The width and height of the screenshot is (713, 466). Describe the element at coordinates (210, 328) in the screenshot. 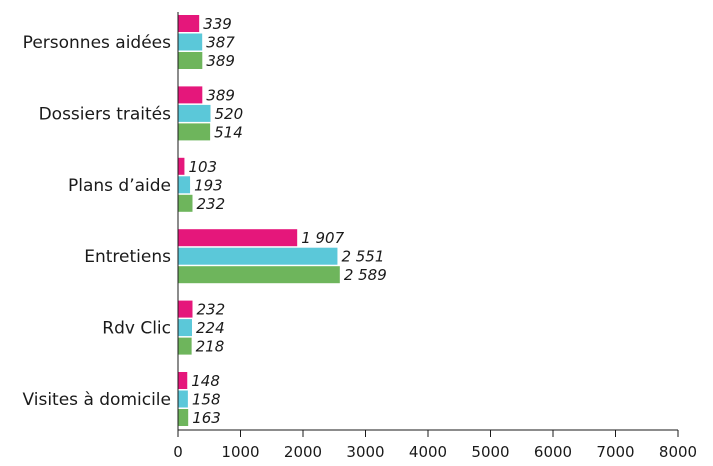

I see `data-label: 224` at that location.